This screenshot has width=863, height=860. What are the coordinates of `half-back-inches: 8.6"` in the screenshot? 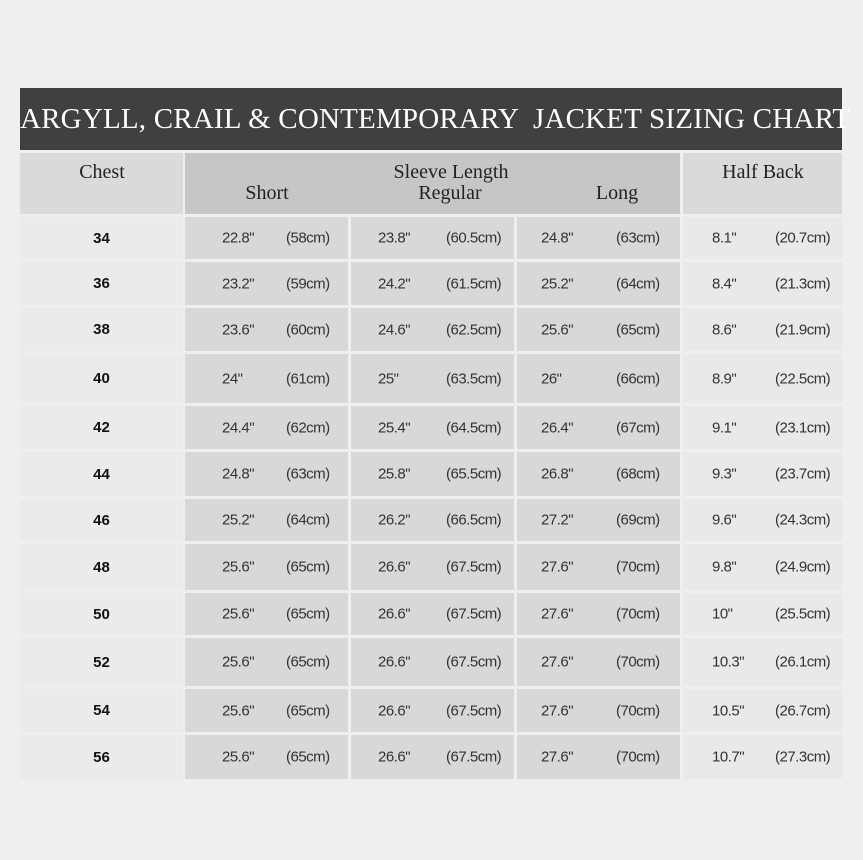 It's located at (724, 329).